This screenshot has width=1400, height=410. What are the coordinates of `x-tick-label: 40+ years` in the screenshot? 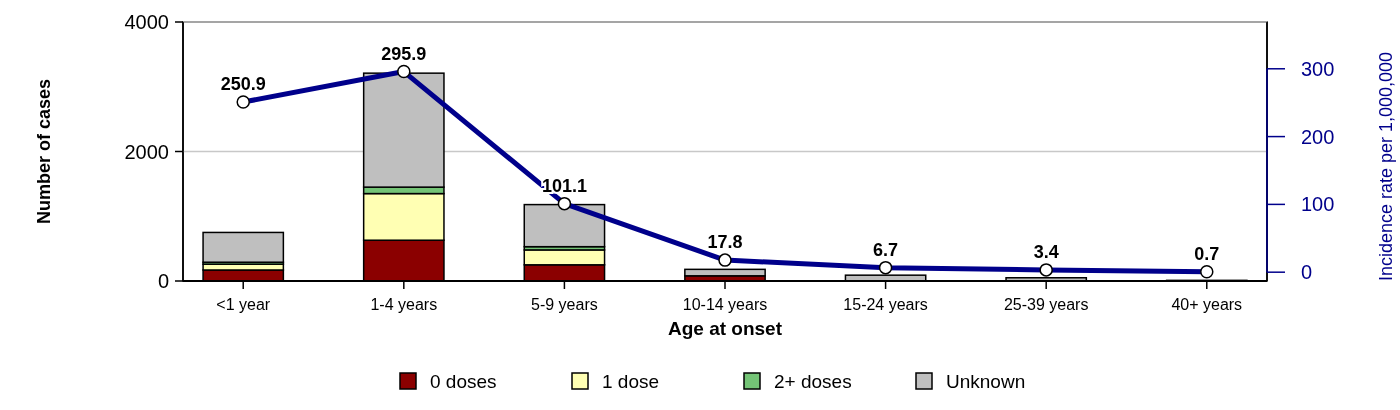 It's located at (1207, 304).